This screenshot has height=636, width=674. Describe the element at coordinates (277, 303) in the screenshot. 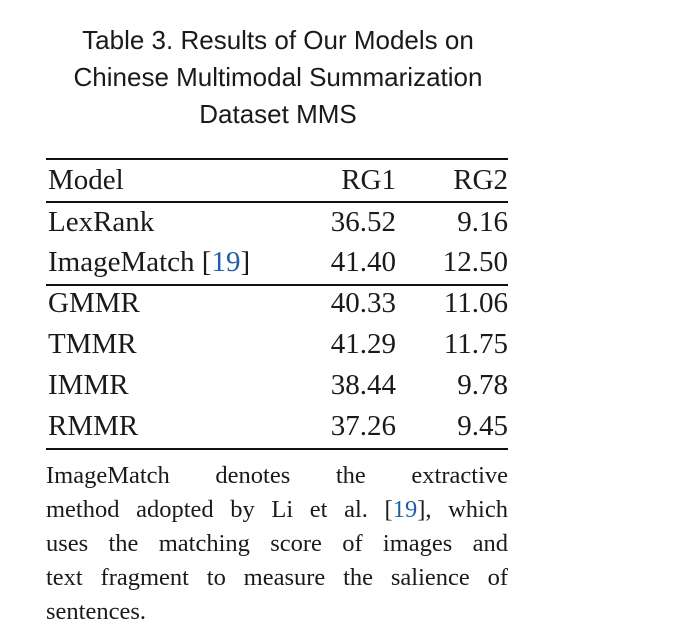

I see `table-row: GMMR 40.33 11.06` at that location.